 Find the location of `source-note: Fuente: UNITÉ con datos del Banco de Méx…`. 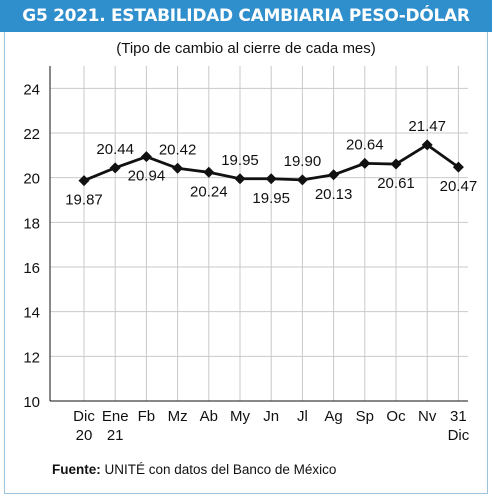

source-note: Fuente: UNITÉ con datos del Banco de Méx… is located at coordinates (194, 469).